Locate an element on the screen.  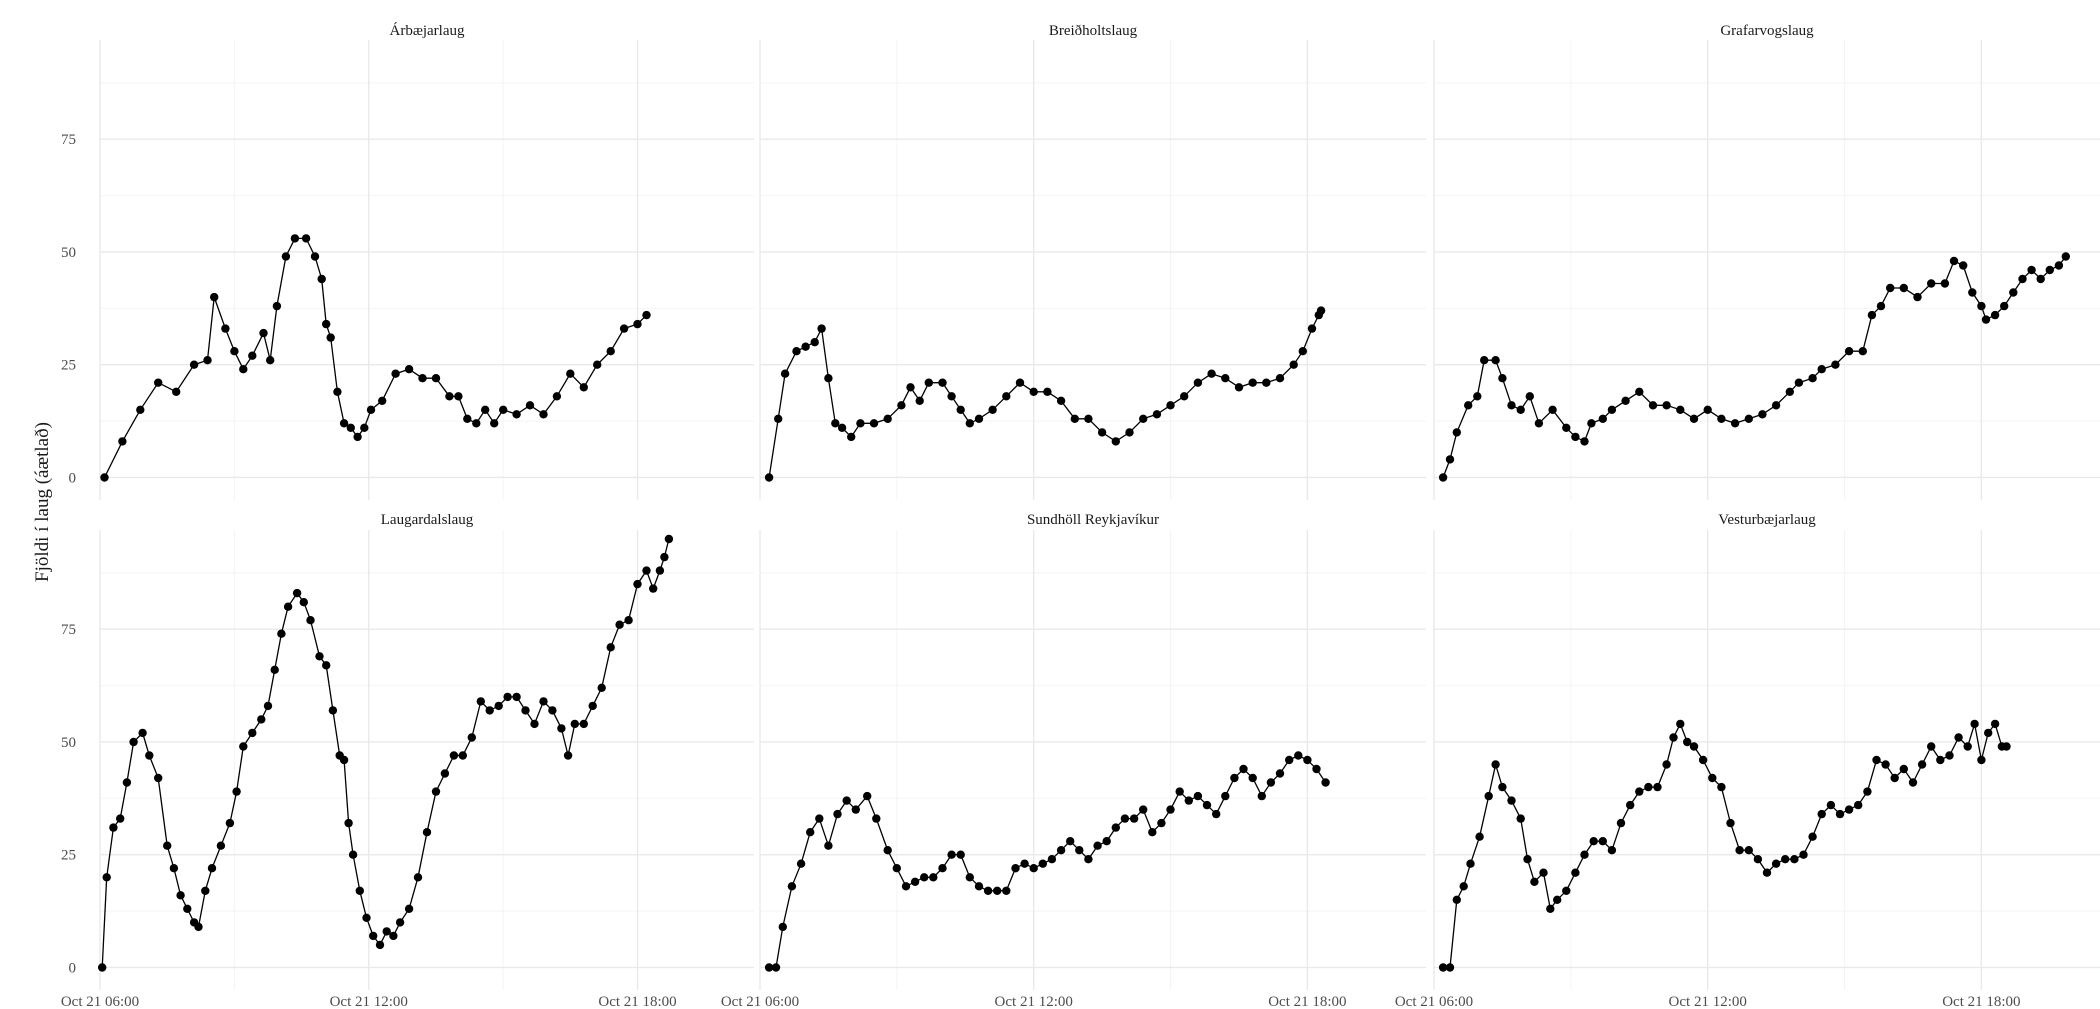
x-tick-label: Oct 21 12:00 is located at coordinates (369, 1001).